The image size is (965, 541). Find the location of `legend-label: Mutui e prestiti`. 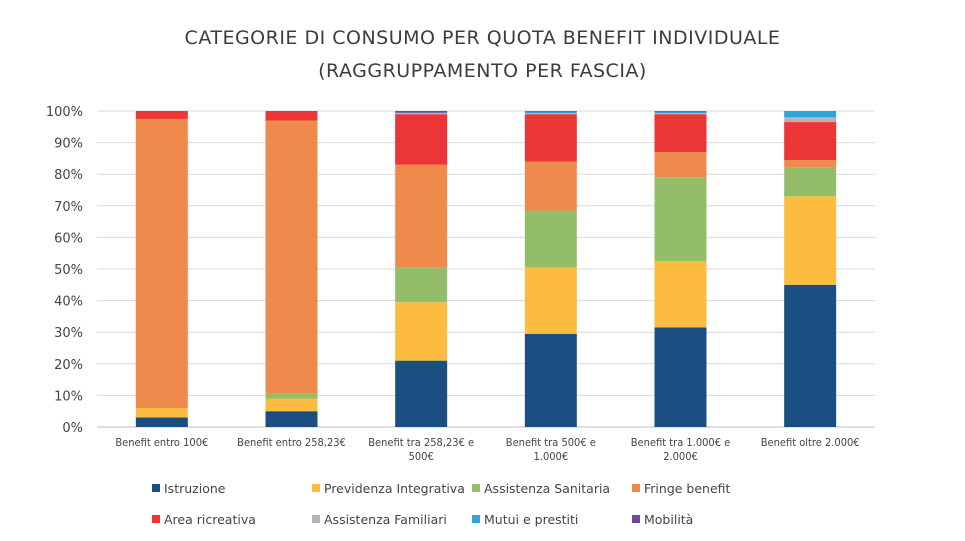

legend-label: Mutui e prestiti is located at coordinates (531, 519).